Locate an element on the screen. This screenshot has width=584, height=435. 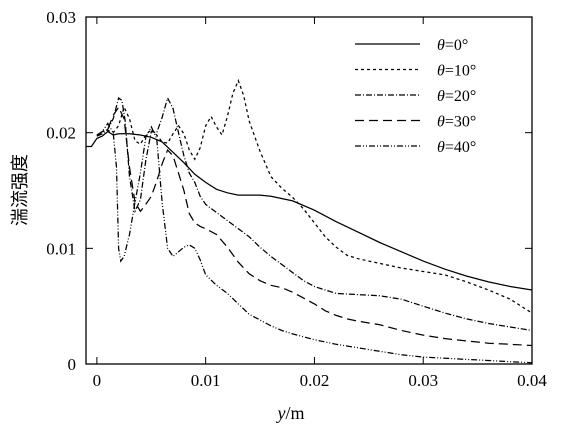
y-tick-label: 0.01 is located at coordinates (61, 248).